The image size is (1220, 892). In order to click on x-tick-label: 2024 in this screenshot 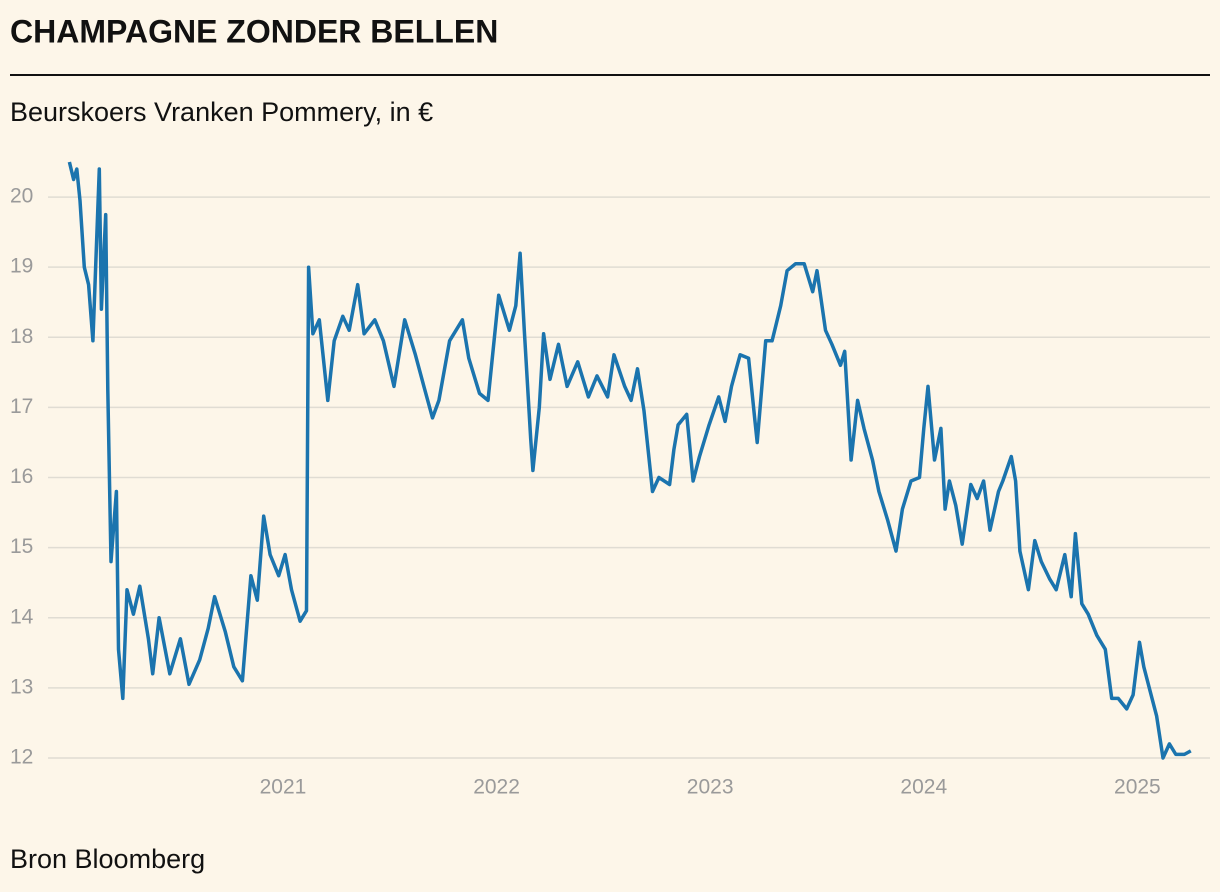, I will do `click(923, 787)`.